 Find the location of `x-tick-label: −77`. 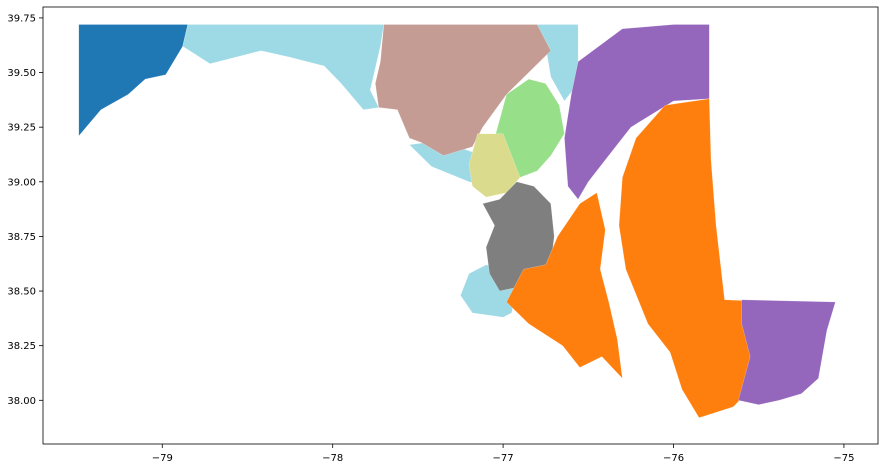

x-tick-label: −77 is located at coordinates (503, 458).